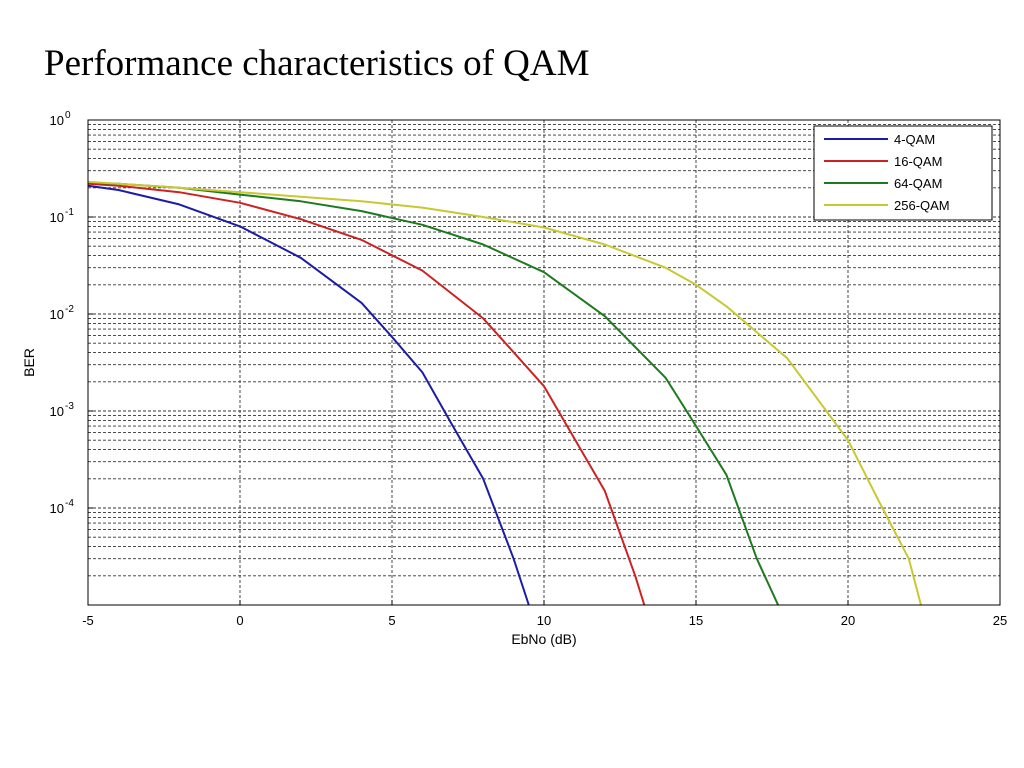 Image resolution: width=1024 pixels, height=768 pixels. I want to click on x-tick: -5, so click(88, 614).